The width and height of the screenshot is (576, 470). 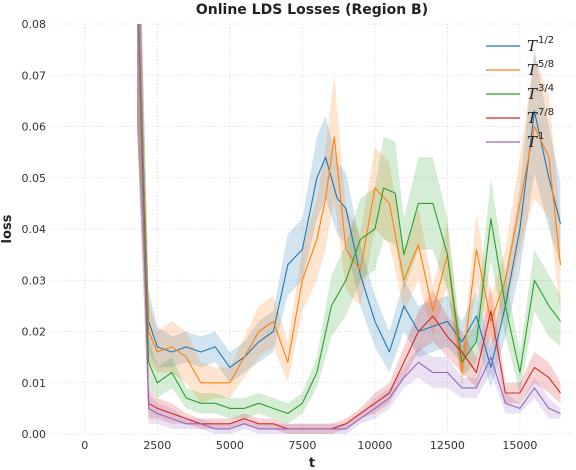 What do you see at coordinates (447, 445) in the screenshot?
I see `x-tick-label: 12500` at bounding box center [447, 445].